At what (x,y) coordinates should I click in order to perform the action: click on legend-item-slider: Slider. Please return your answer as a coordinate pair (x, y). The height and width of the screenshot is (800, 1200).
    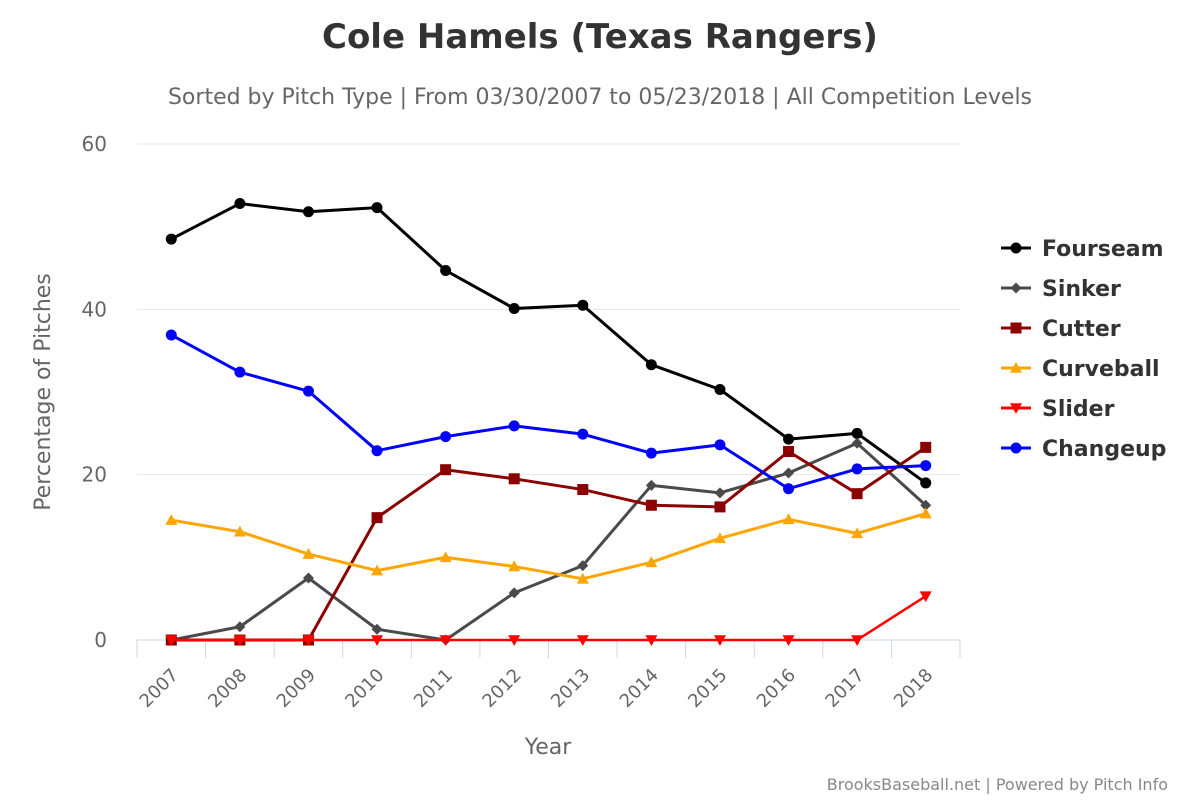
    Looking at the image, I should click on (1058, 409).